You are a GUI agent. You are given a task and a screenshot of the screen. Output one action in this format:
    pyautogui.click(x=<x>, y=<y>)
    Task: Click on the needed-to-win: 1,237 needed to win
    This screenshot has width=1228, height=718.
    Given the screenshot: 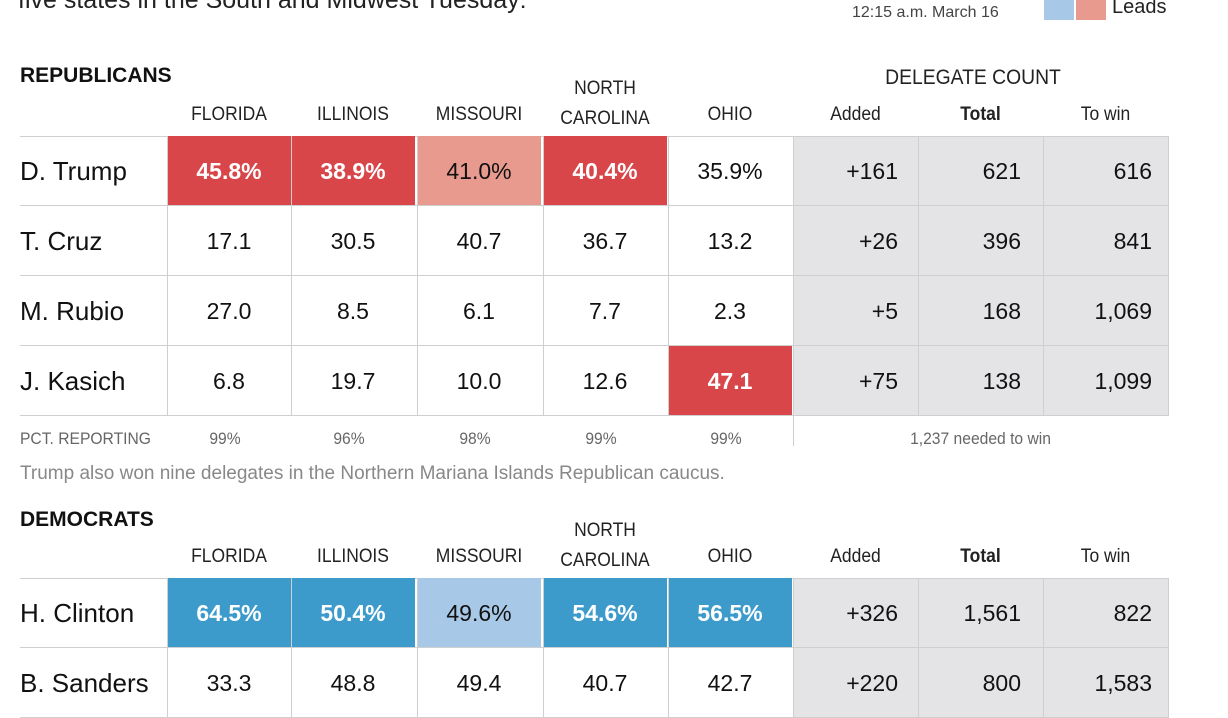 What is the action you would take?
    pyautogui.click(x=980, y=438)
    